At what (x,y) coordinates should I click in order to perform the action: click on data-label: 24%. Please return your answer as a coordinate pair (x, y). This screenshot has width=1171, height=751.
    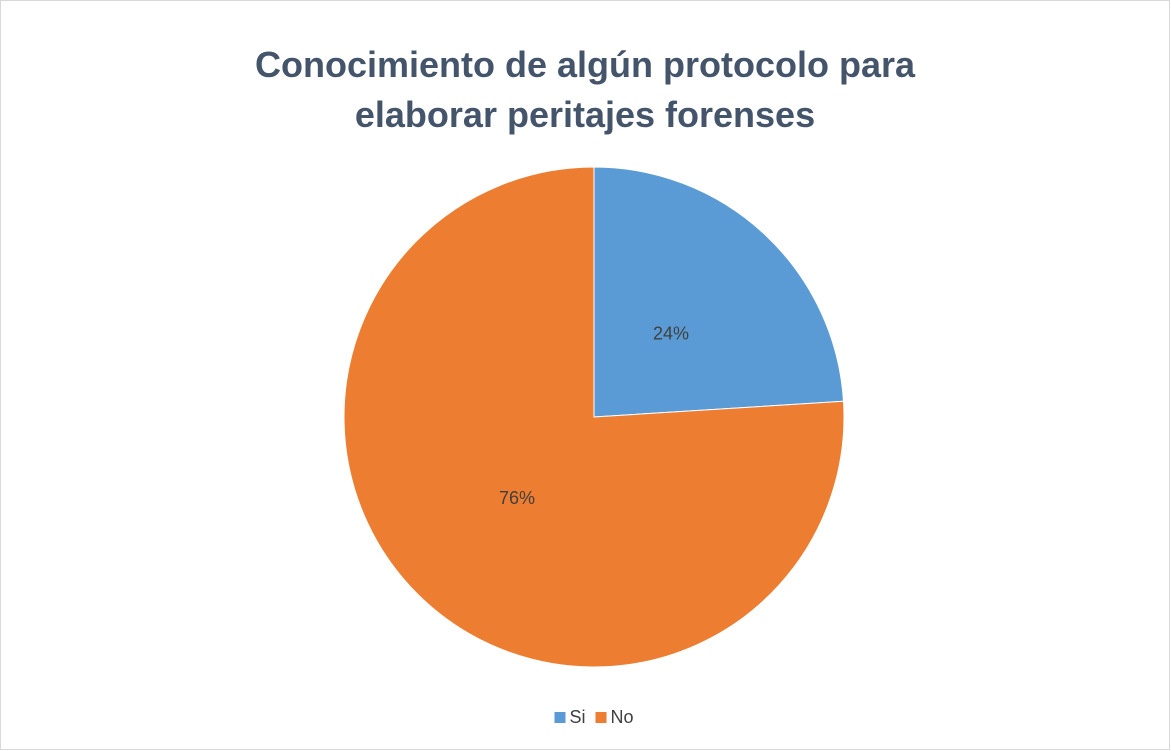
    Looking at the image, I should click on (671, 334).